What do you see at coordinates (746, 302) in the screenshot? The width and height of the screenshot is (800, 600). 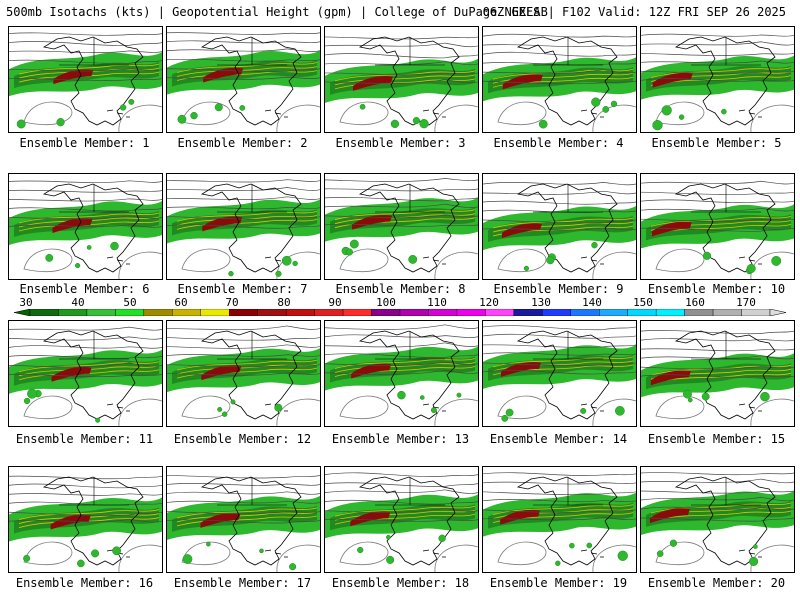 I see `colorbar-tick-label: 170` at bounding box center [746, 302].